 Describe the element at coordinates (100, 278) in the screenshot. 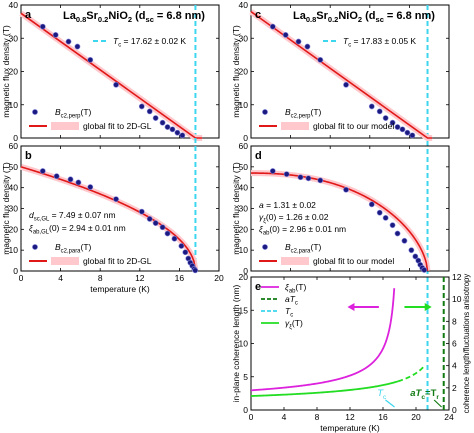

I see `panel-b-xtick-label: 8` at that location.